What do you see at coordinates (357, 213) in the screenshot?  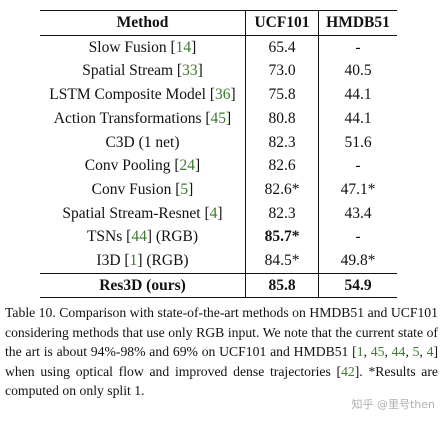 I see `hmdb51-value: 43.4` at bounding box center [357, 213].